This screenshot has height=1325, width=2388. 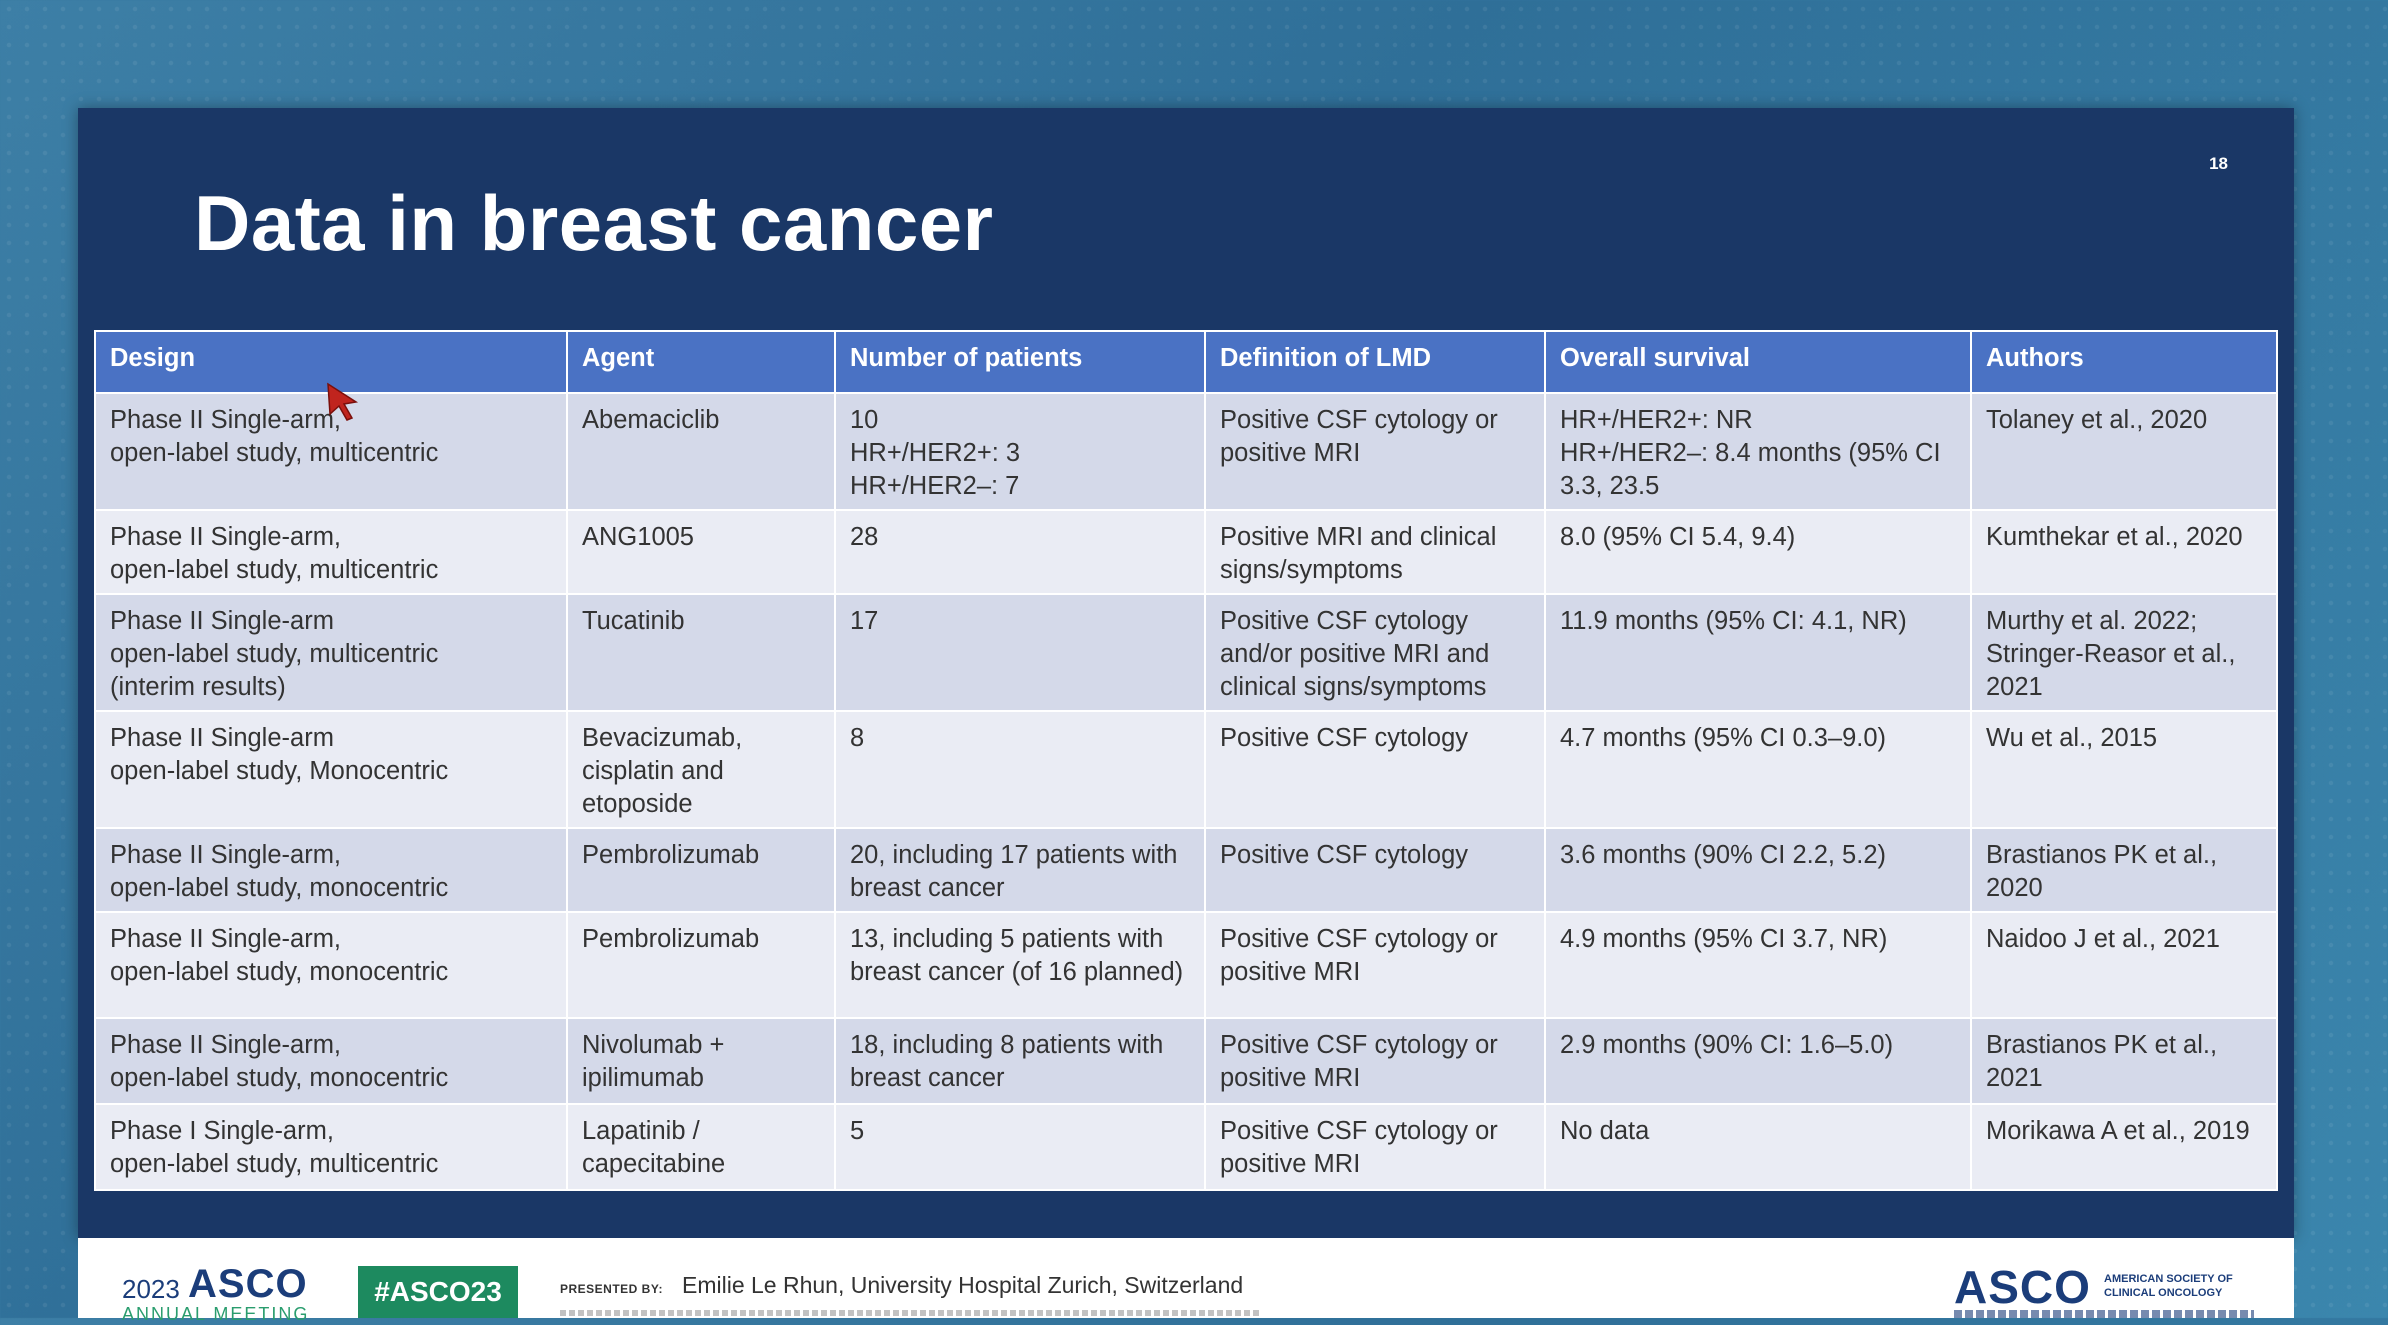 I want to click on cell-authors: Wu et al., 2015, so click(x=2124, y=769).